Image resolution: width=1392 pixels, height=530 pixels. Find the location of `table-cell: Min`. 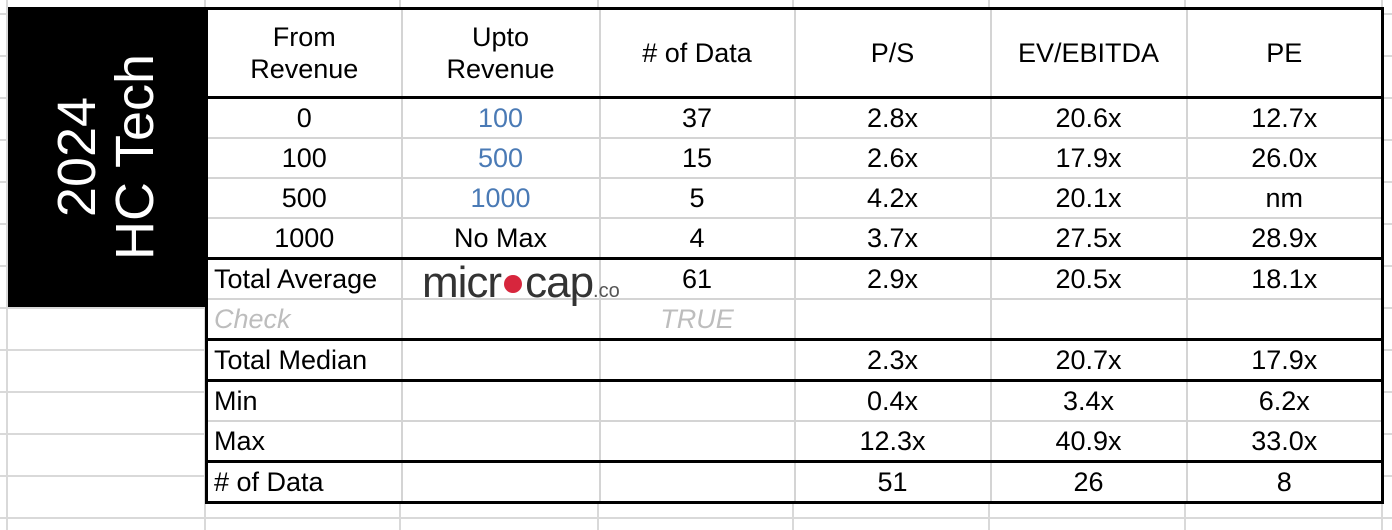

table-cell: Min is located at coordinates (304, 400).